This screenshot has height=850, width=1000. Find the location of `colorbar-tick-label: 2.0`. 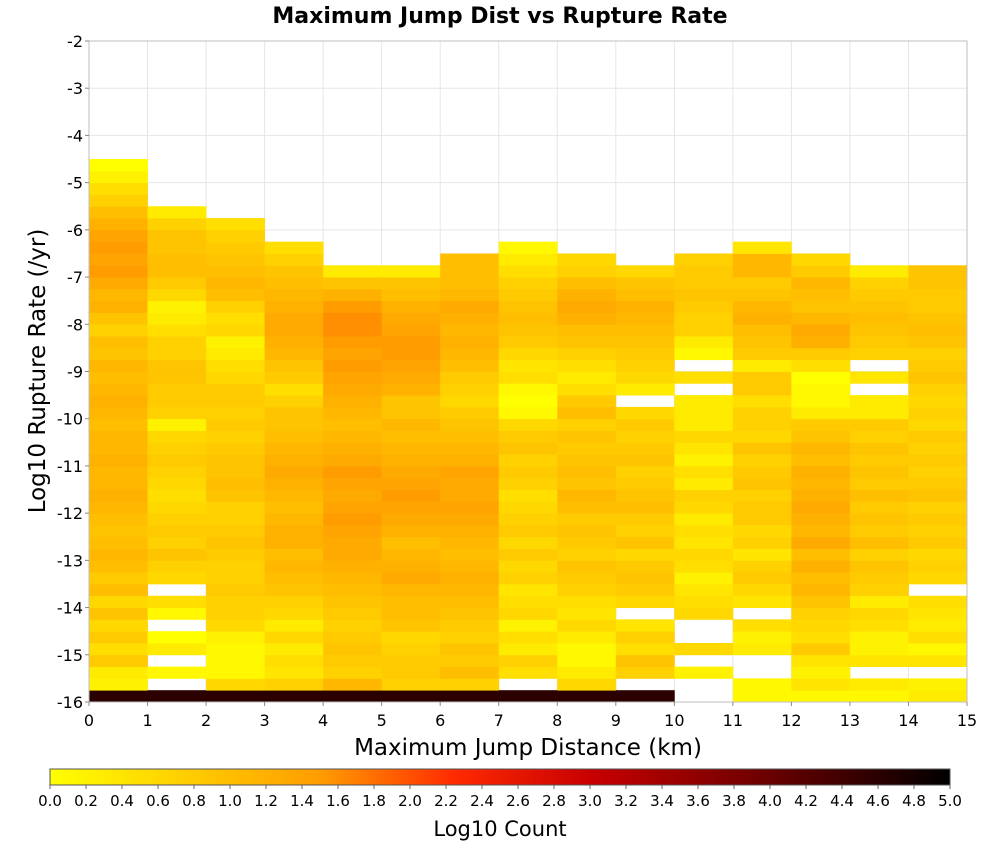

colorbar-tick-label: 2.0 is located at coordinates (410, 801).